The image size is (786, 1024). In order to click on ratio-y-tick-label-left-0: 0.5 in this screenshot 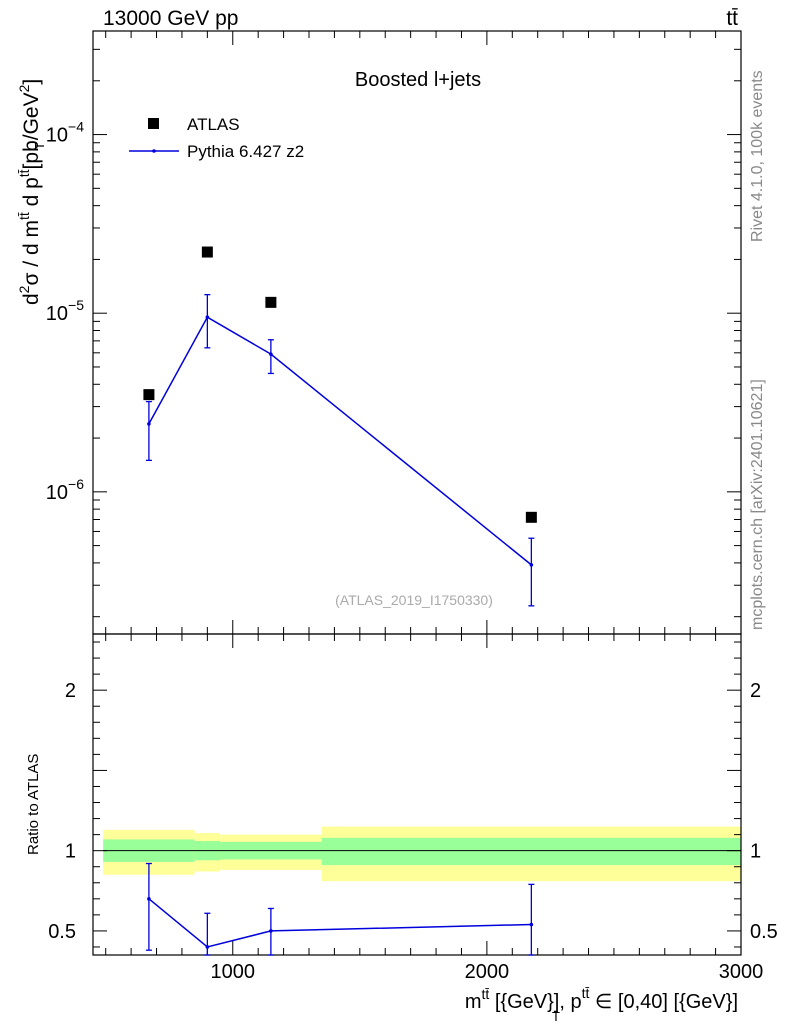, I will do `click(62, 932)`.